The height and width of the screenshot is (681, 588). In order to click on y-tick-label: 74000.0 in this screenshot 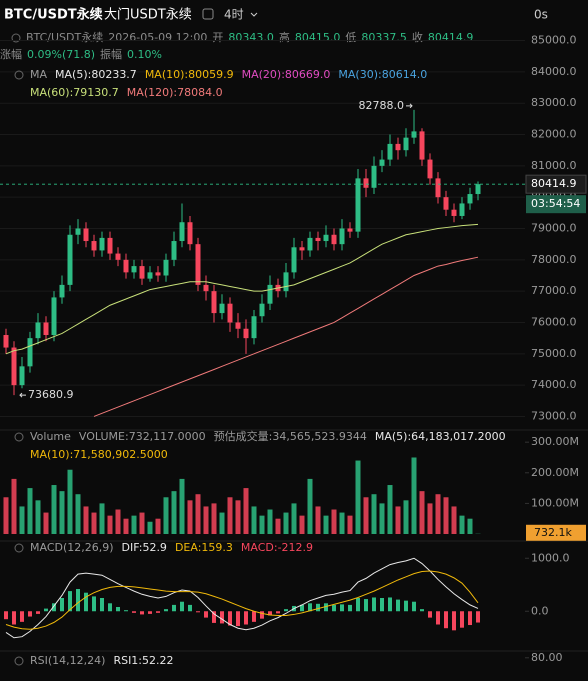, I will do `click(554, 384)`.